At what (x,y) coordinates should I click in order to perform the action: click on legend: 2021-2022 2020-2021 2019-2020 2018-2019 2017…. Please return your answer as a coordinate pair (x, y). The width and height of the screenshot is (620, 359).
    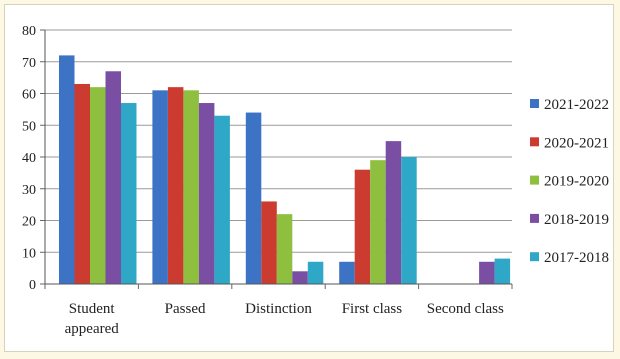
    Looking at the image, I should click on (569, 181).